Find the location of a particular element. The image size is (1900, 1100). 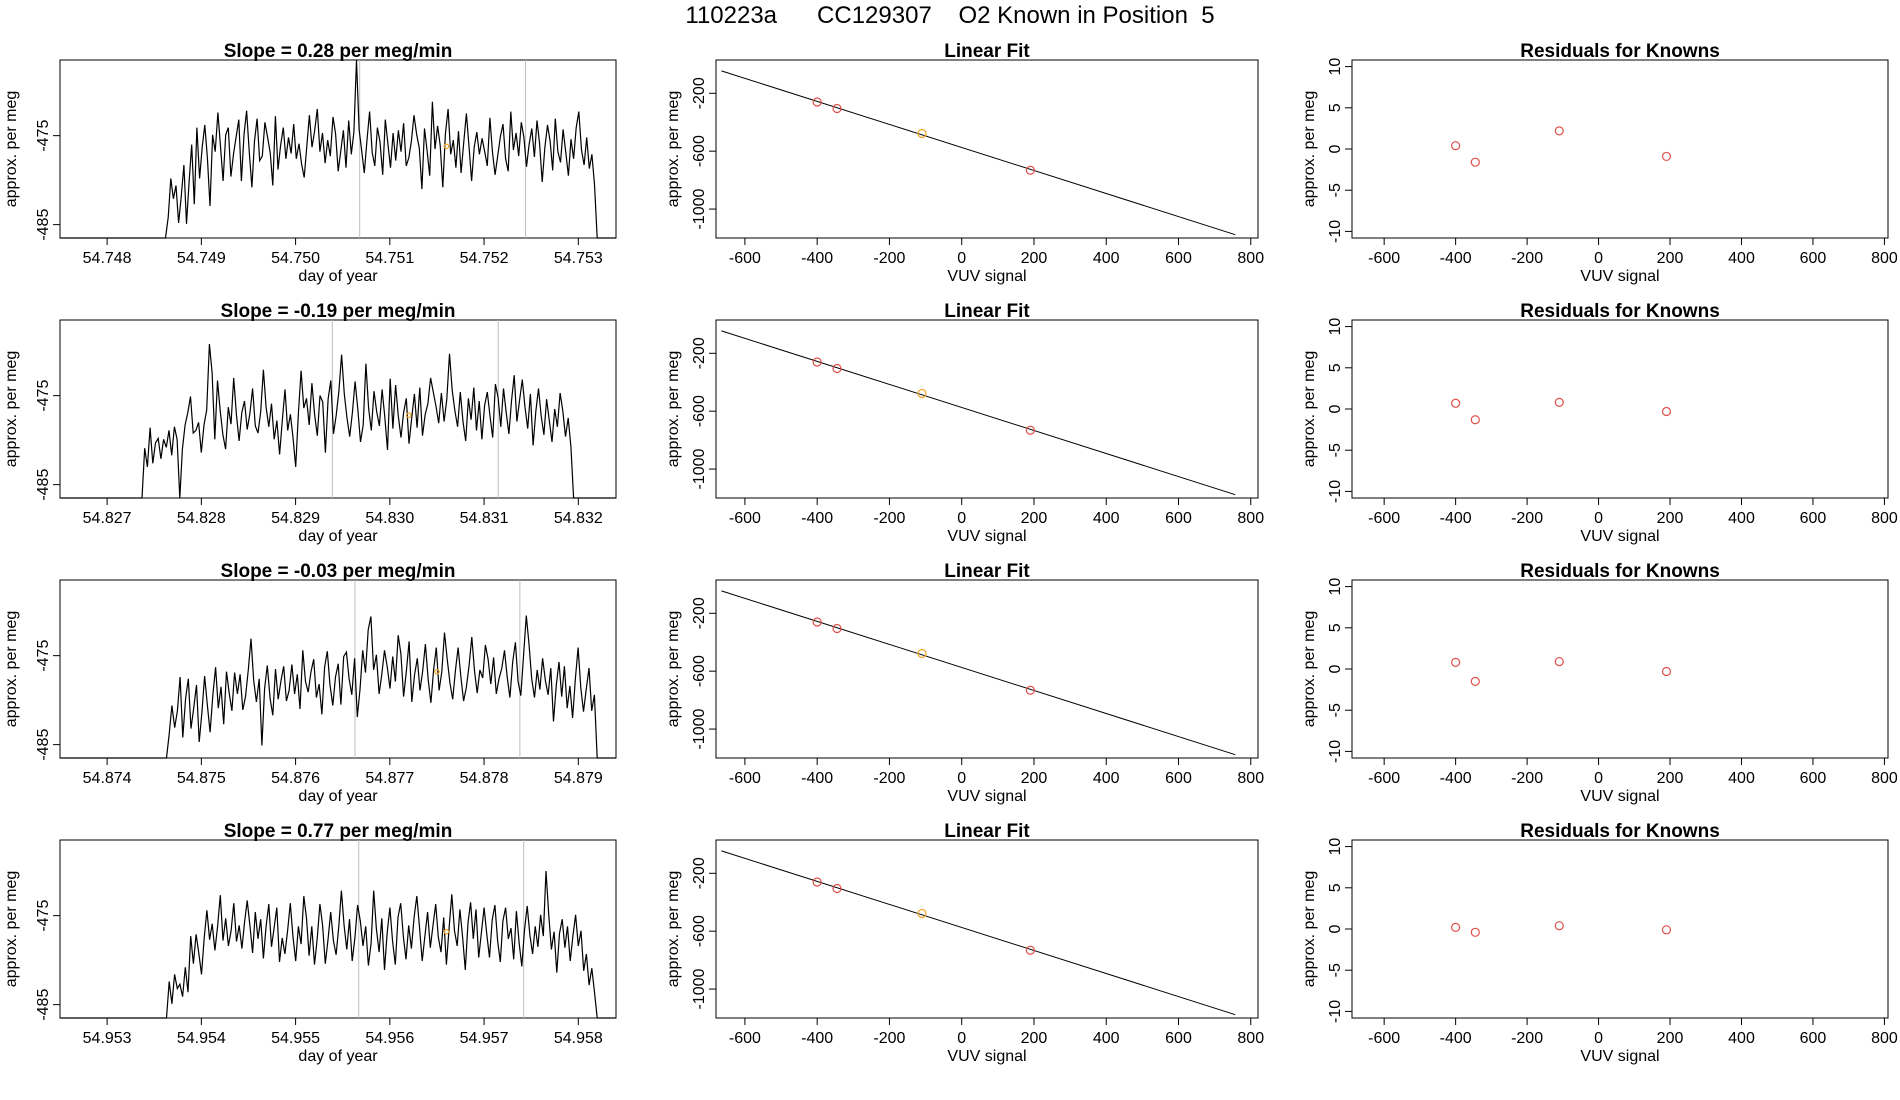

x-tick-label: 54.879 is located at coordinates (578, 778).